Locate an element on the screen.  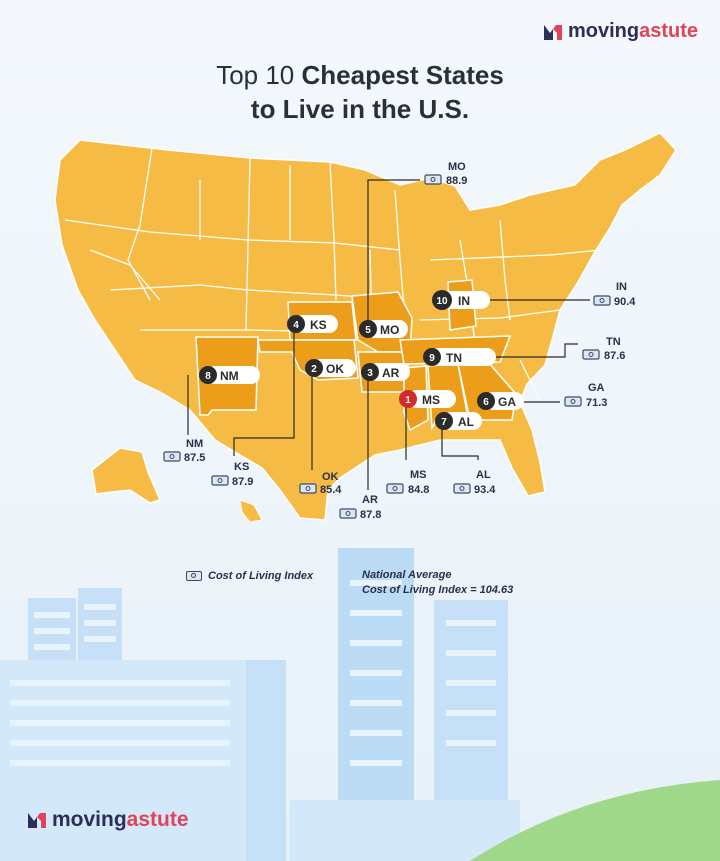
callout-abbr: AR is located at coordinates (370, 500).